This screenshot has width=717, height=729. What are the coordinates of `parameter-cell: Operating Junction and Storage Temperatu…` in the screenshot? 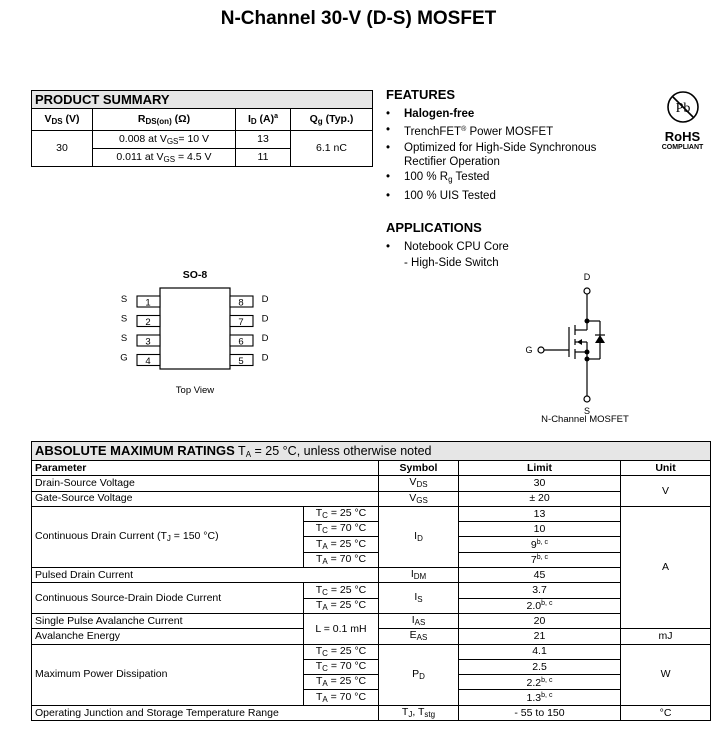 It's located at (205, 713).